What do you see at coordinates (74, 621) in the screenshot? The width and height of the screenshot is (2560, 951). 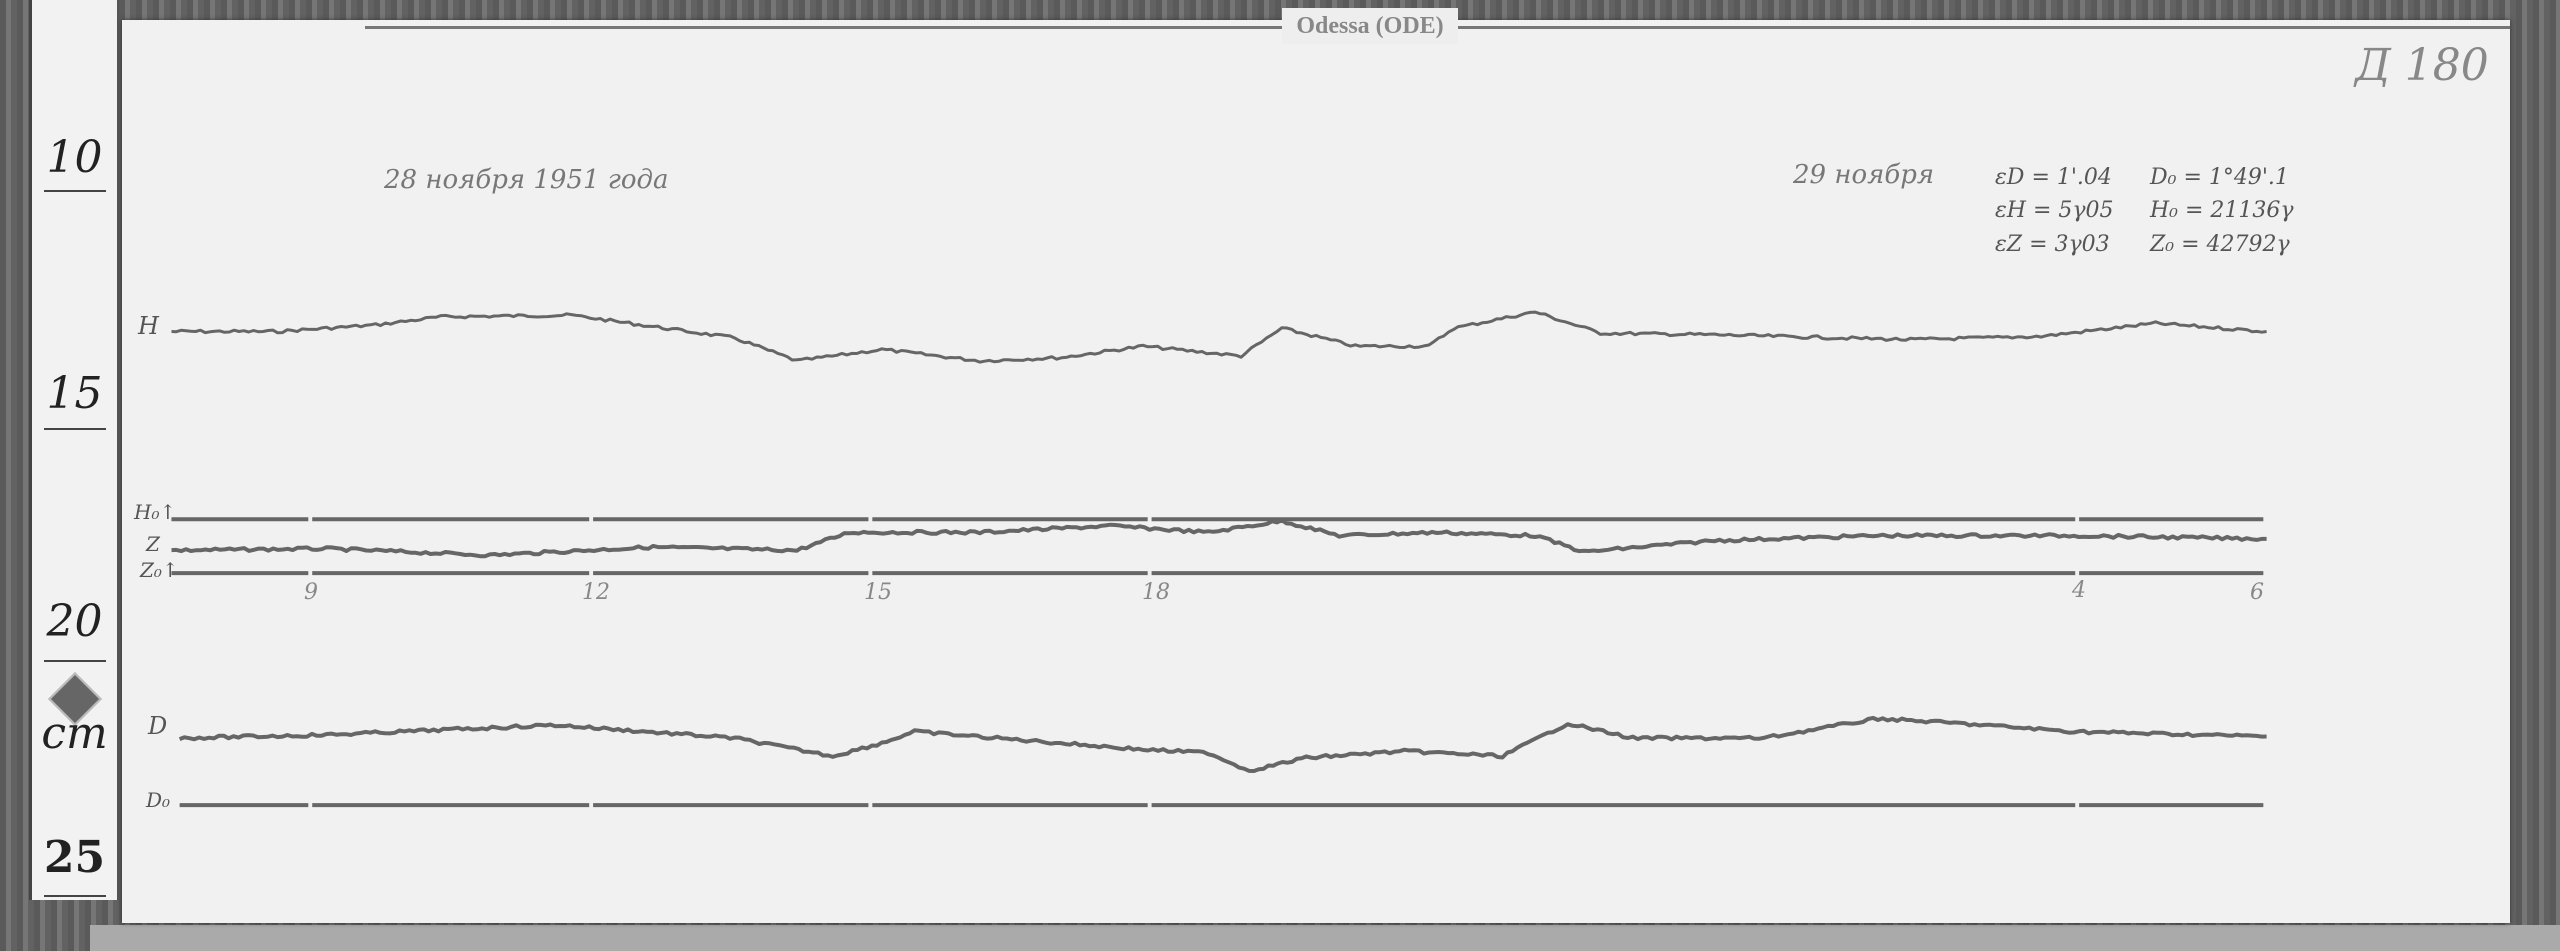 I see `ruler-mark: 20` at bounding box center [74, 621].